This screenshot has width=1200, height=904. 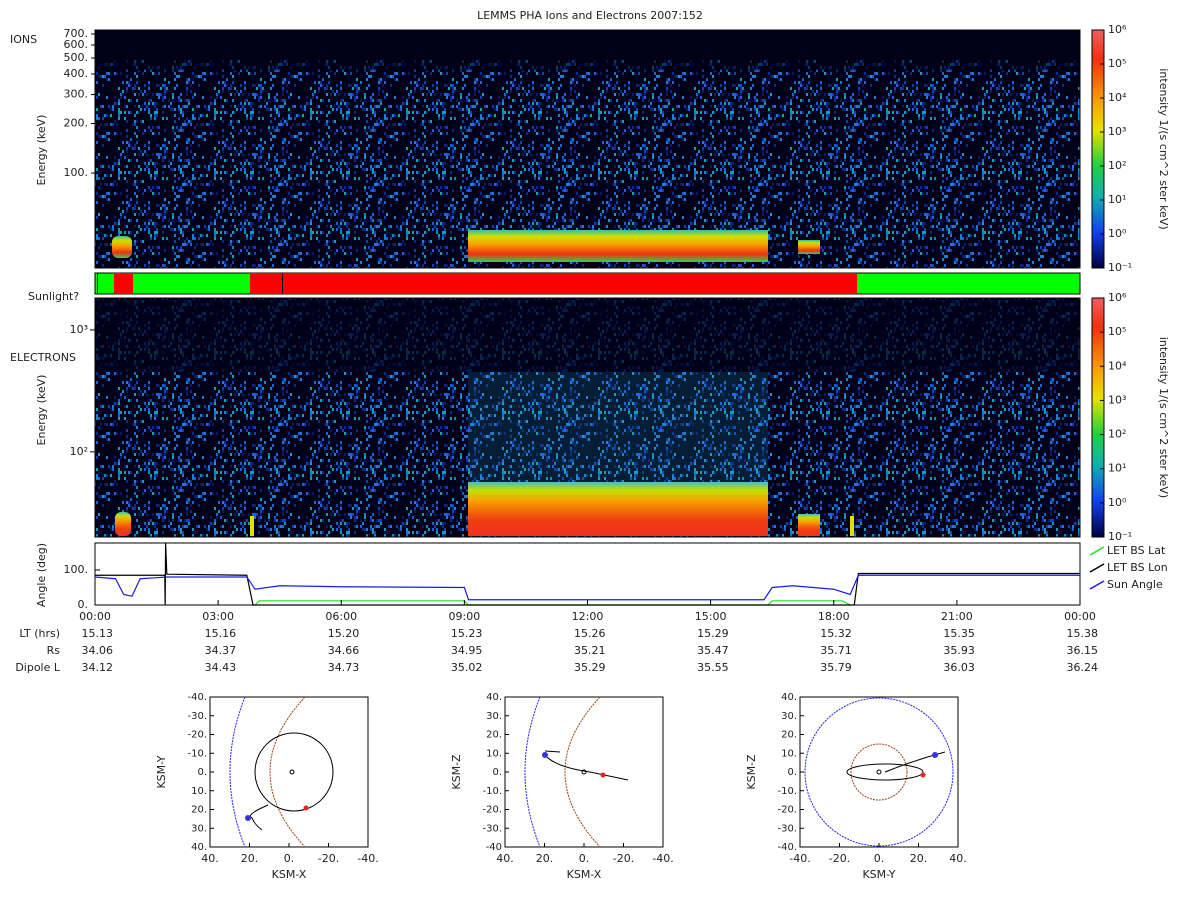 What do you see at coordinates (590, 633) in the screenshot?
I see `ephemeris-value: 15.26` at bounding box center [590, 633].